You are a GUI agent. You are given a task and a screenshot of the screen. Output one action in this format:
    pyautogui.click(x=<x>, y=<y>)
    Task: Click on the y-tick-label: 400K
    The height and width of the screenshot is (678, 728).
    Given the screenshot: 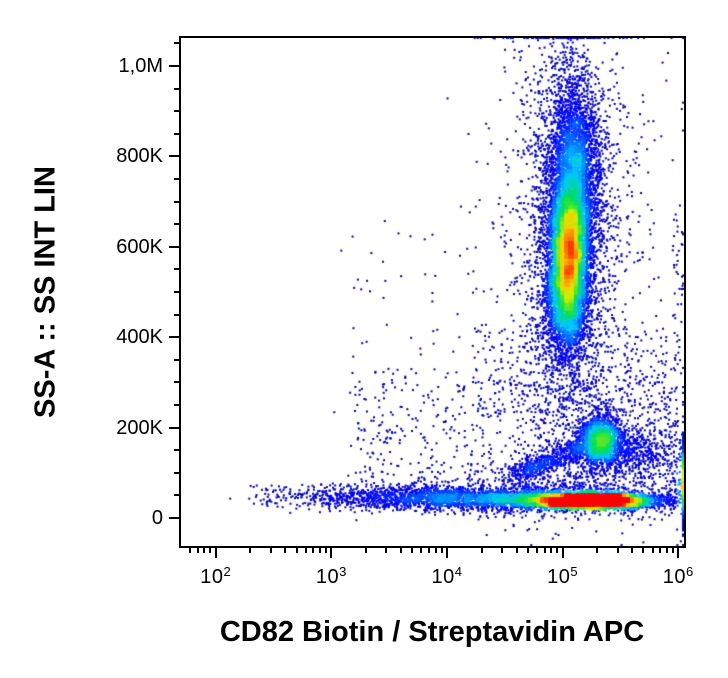 What is the action you would take?
    pyautogui.click(x=139, y=337)
    